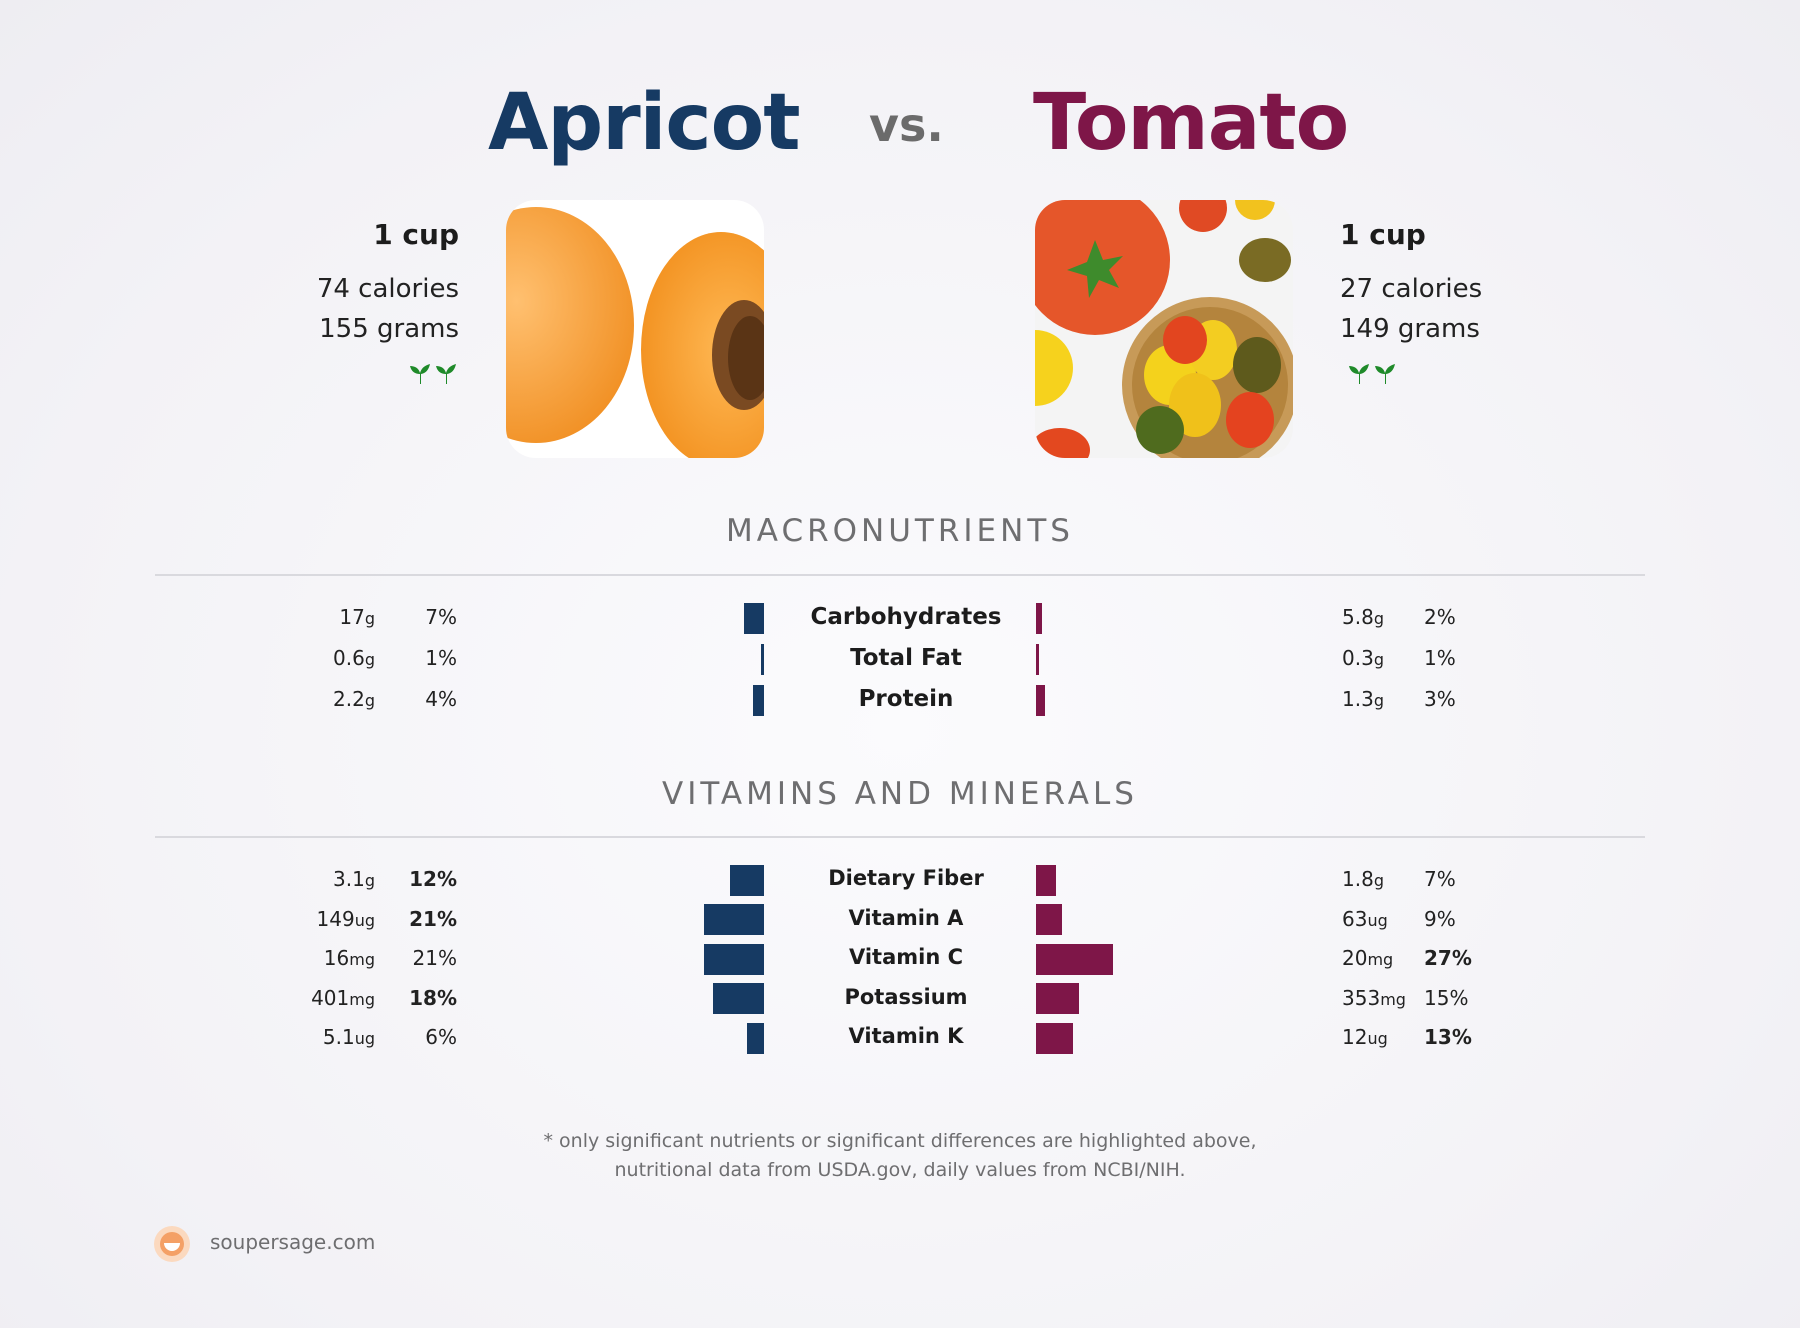 Image resolution: width=1800 pixels, height=1328 pixels. I want to click on left-calories: 74 calories, so click(387, 289).